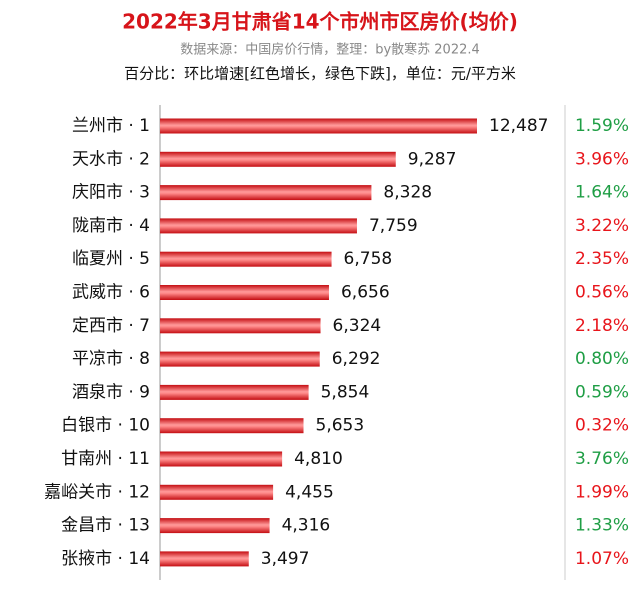 The width and height of the screenshot is (641, 596). I want to click on category-label: 金昌市 · 13, so click(105, 526).